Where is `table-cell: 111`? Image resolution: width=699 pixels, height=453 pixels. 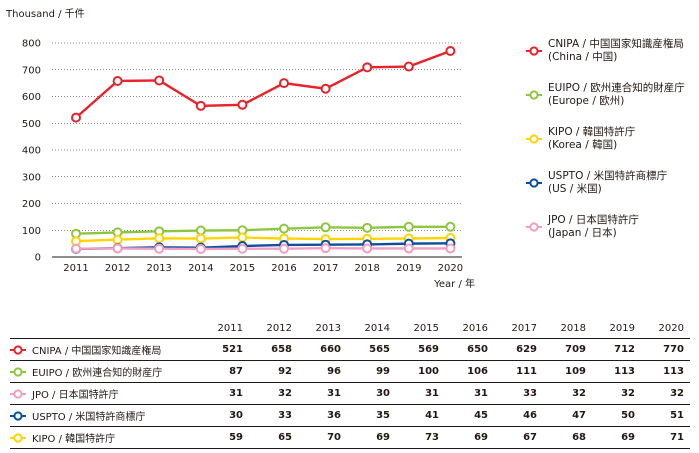
table-cell: 111 is located at coordinates (518, 371).